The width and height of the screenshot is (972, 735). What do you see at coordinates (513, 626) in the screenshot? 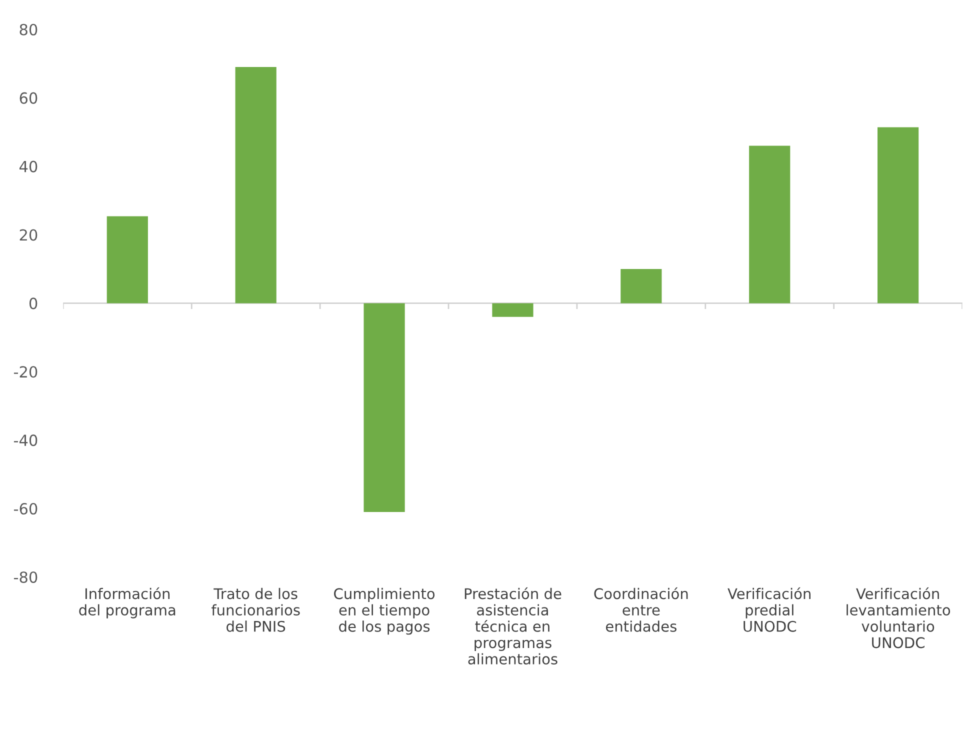
I see `x-tick-label: Prestación de asistencia técnica en programas alimentarios` at bounding box center [513, 626].